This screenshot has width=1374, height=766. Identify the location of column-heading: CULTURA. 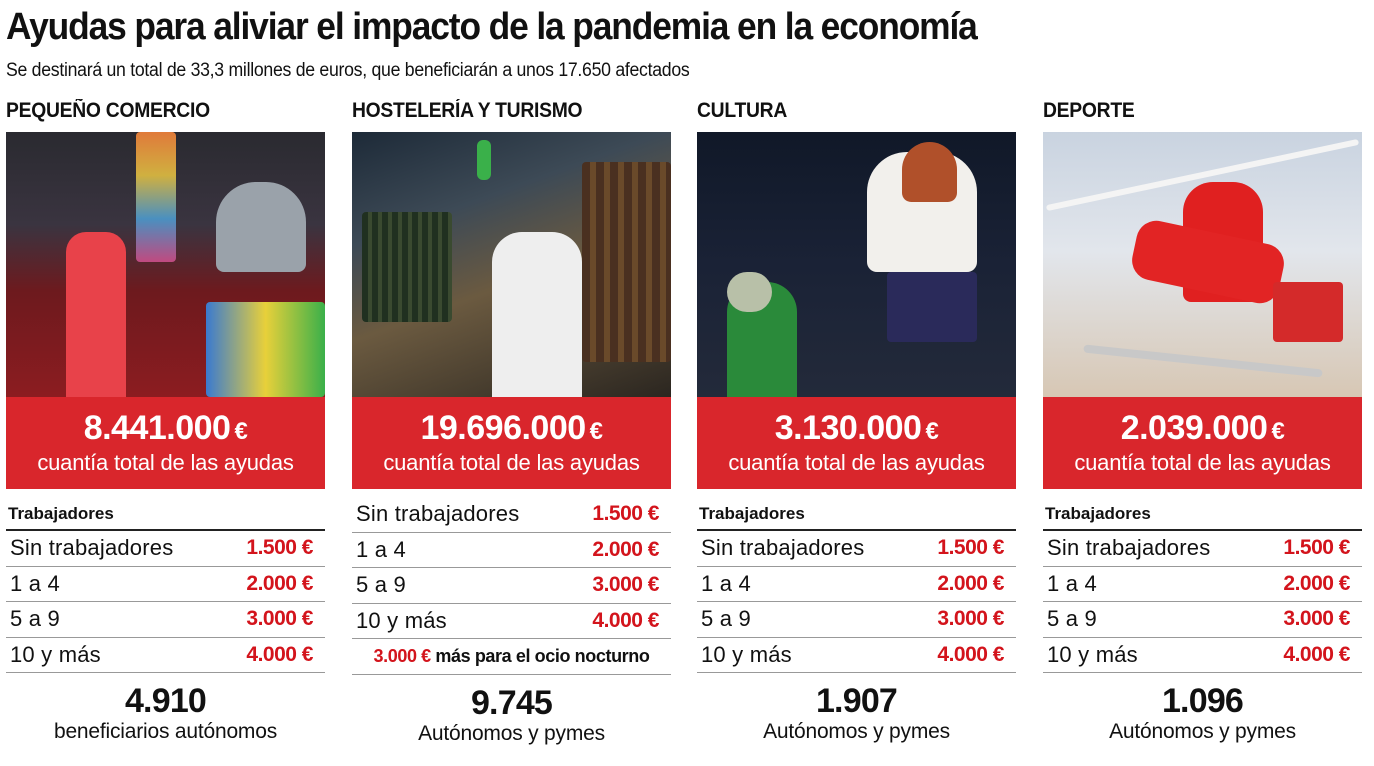
(742, 110).